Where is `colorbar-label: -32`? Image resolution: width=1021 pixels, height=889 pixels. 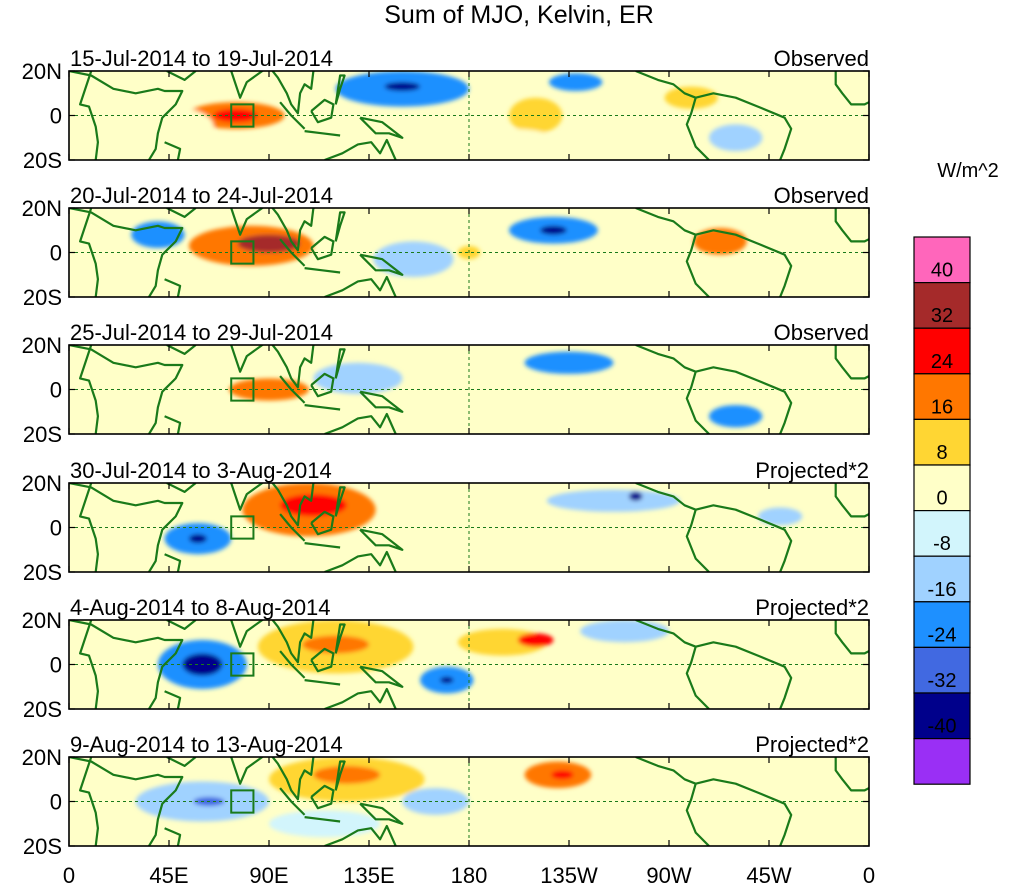
colorbar-label: -32 is located at coordinates (942, 681).